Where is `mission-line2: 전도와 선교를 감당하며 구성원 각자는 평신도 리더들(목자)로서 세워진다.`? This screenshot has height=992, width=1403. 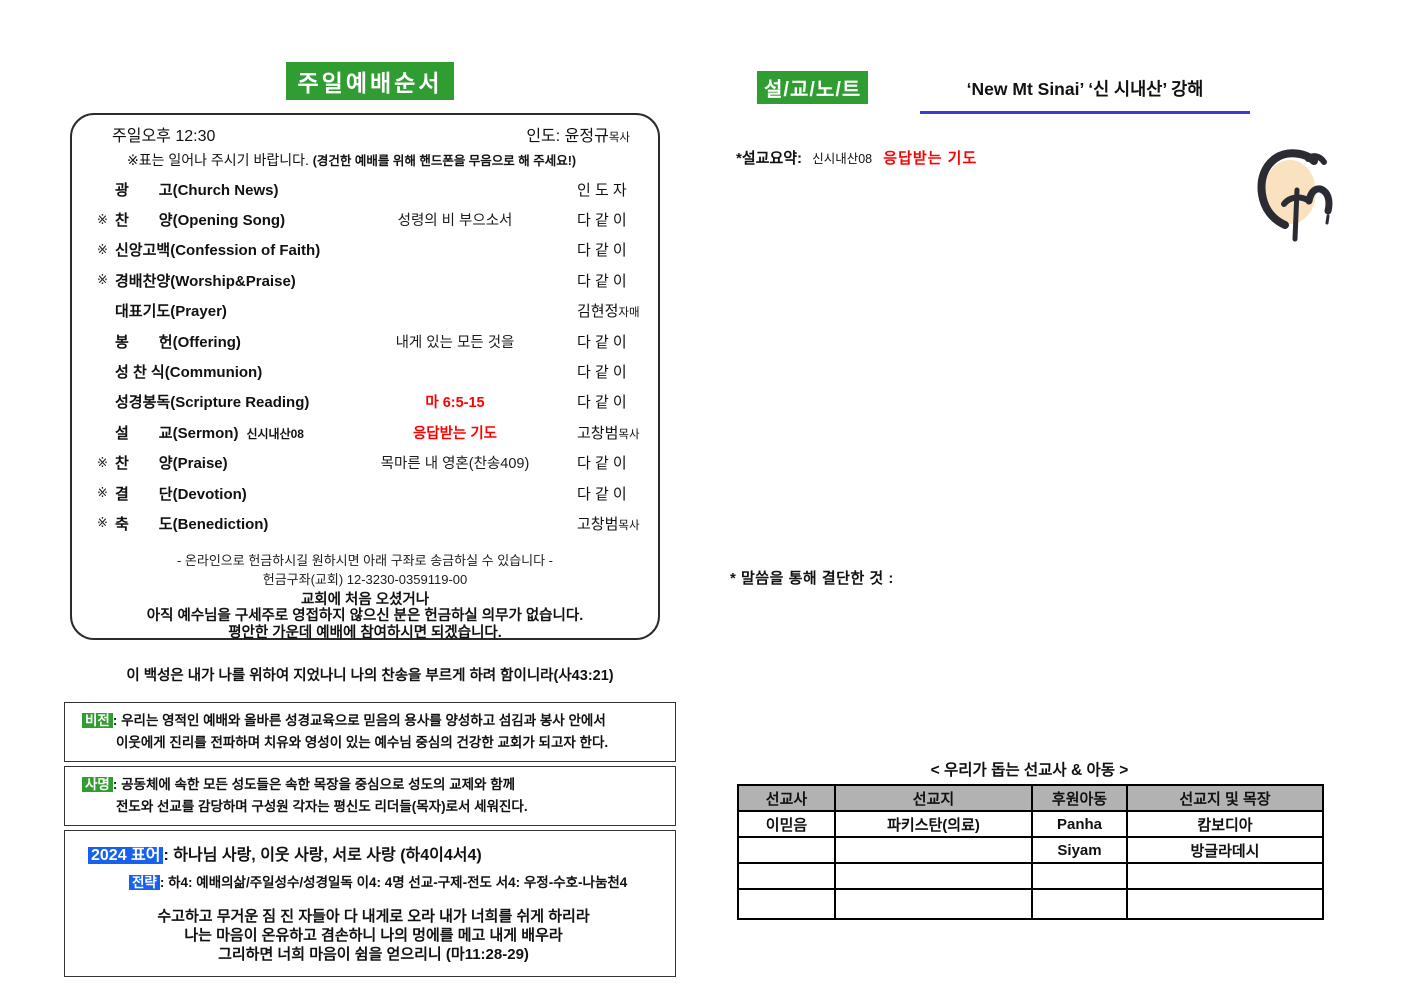
mission-line2: 전도와 선교를 감당하며 구성원 각자는 평신도 리더들(목자)로서 세워진다. is located at coordinates (322, 806).